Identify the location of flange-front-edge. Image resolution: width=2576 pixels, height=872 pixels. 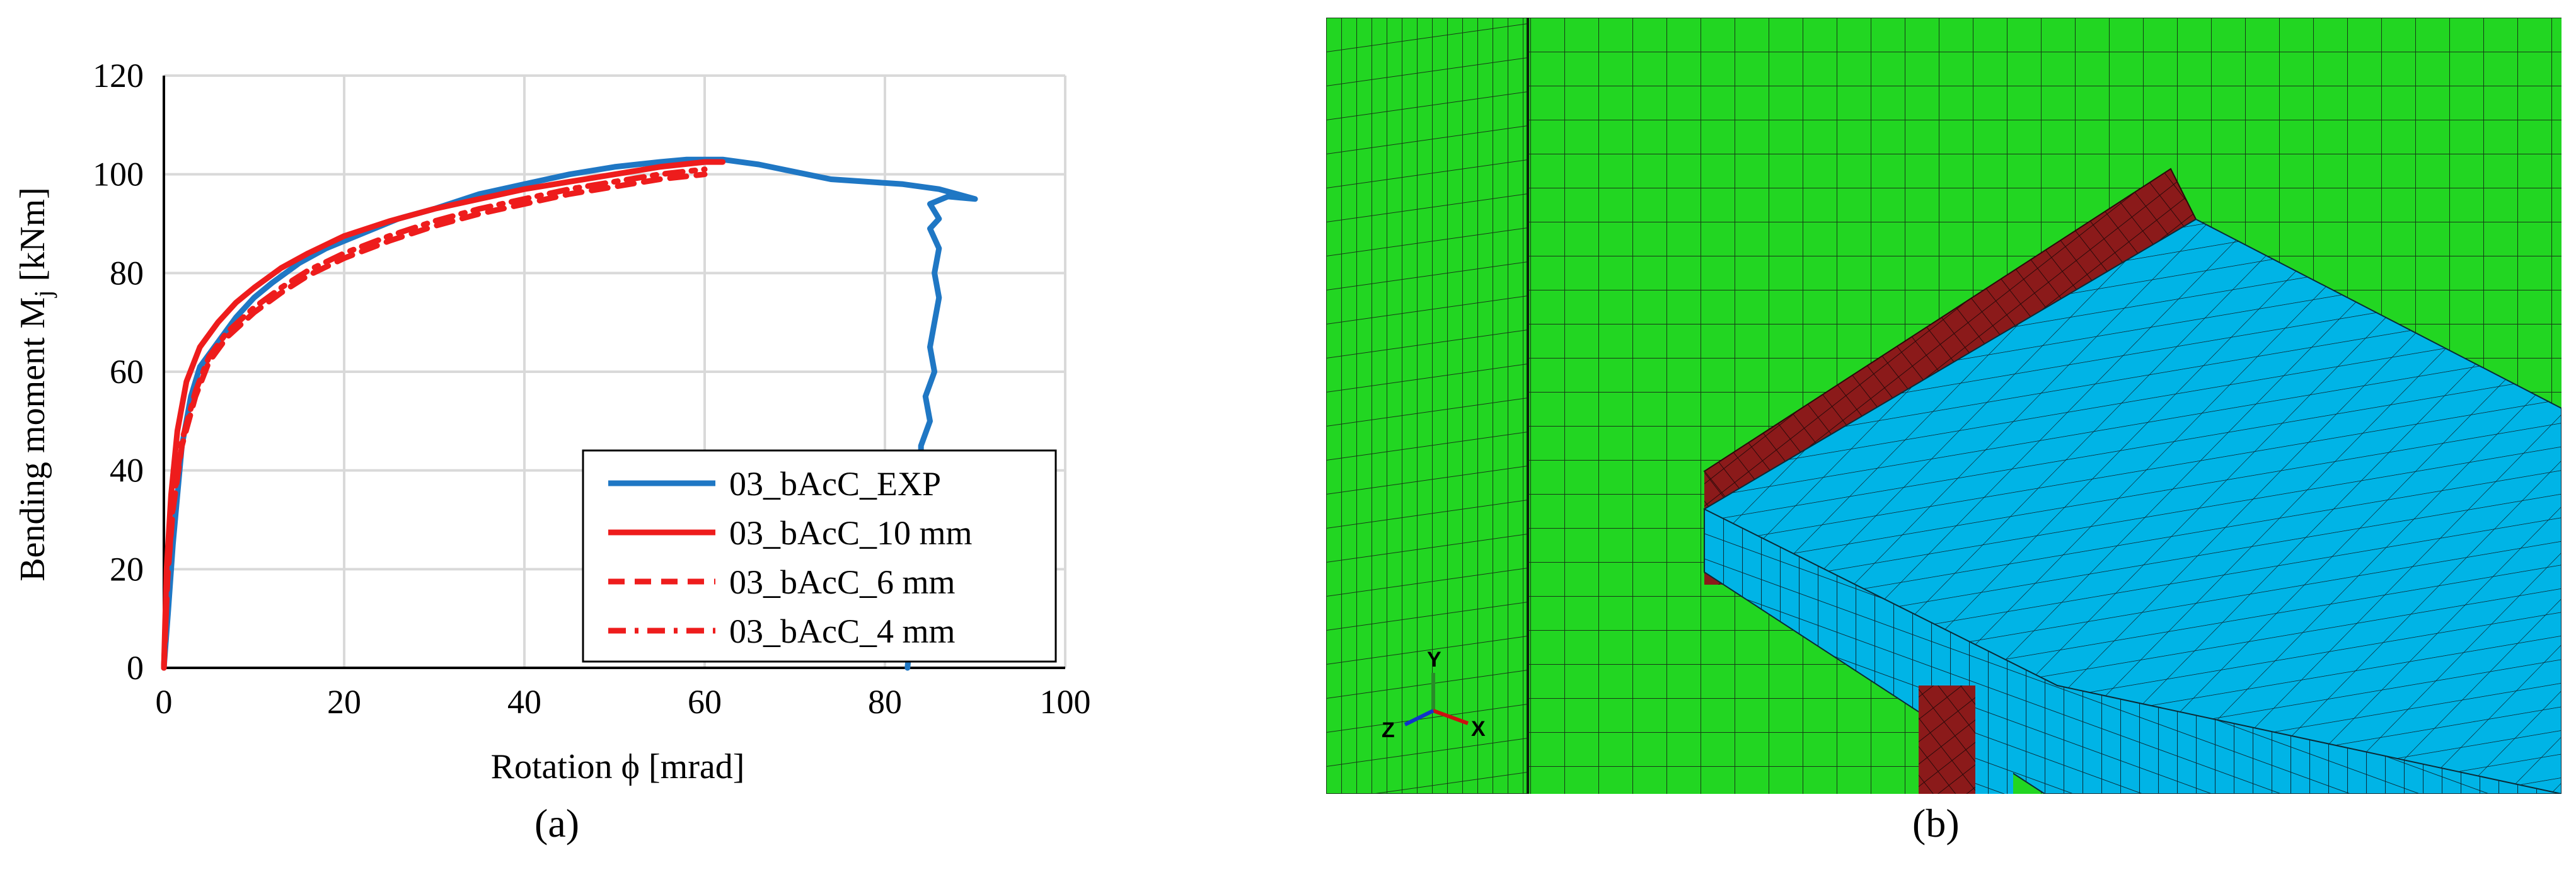
(2133, 651).